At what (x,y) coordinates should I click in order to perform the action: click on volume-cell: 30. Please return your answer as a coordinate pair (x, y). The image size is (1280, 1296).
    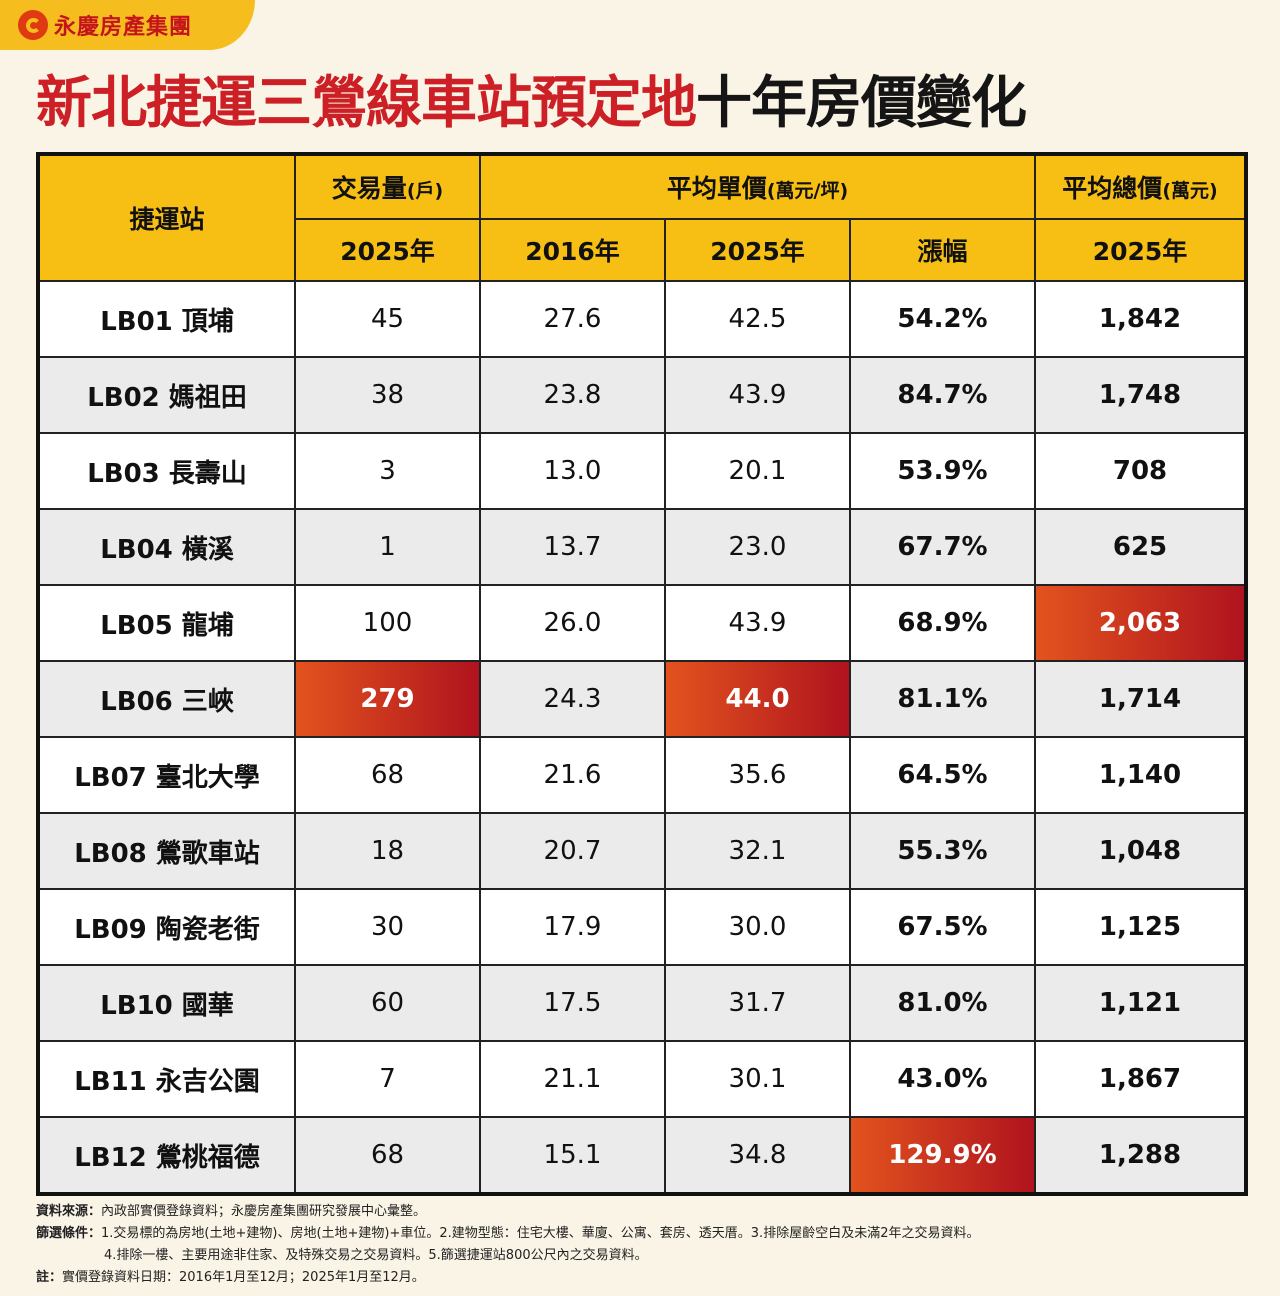
    Looking at the image, I should click on (387, 927).